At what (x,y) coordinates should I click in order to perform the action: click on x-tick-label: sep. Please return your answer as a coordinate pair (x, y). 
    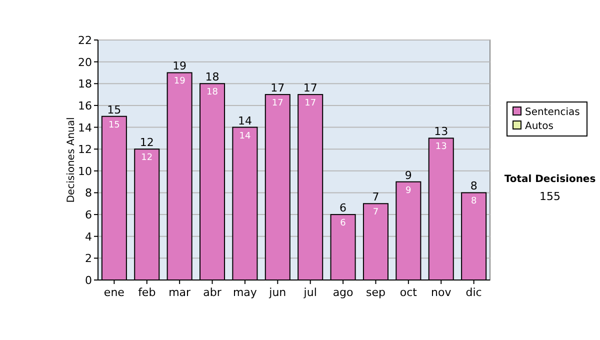
    Looking at the image, I should click on (376, 292).